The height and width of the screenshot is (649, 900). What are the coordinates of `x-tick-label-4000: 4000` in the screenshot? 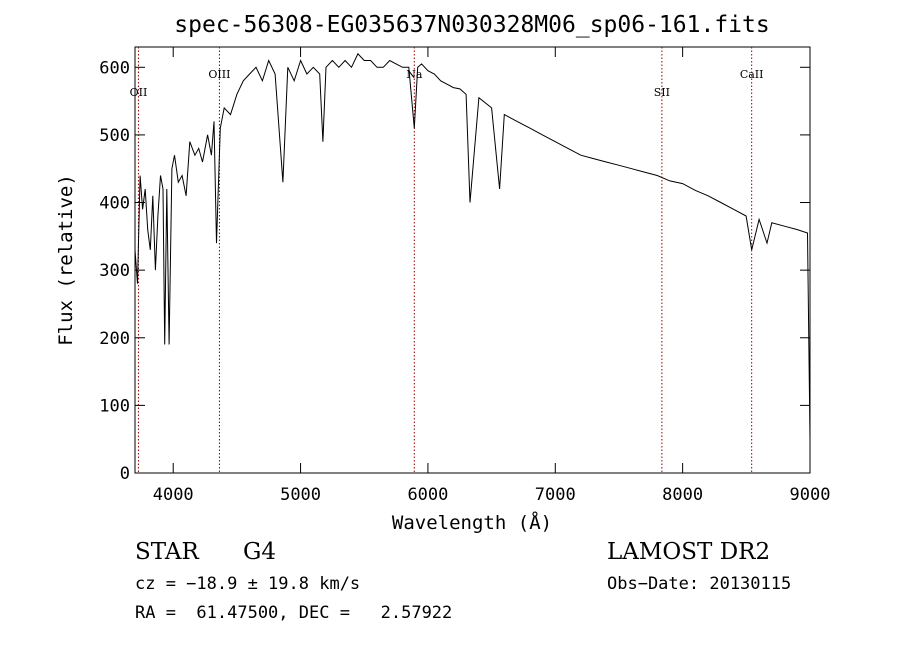 It's located at (173, 495).